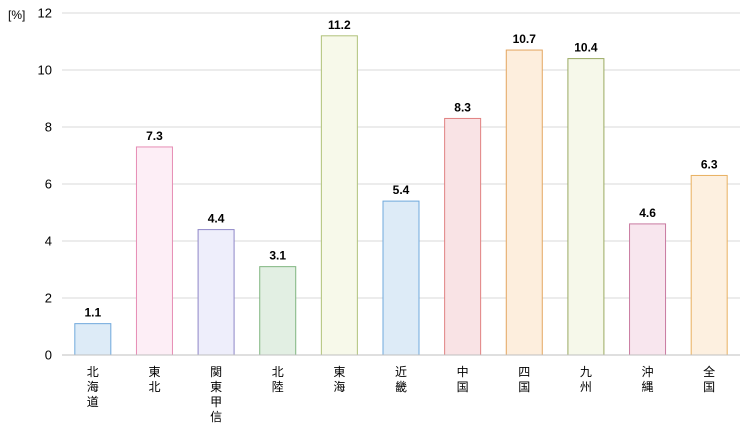 This screenshot has width=750, height=434. Describe the element at coordinates (48, 298) in the screenshot. I see `y-tick-label: 2` at that location.